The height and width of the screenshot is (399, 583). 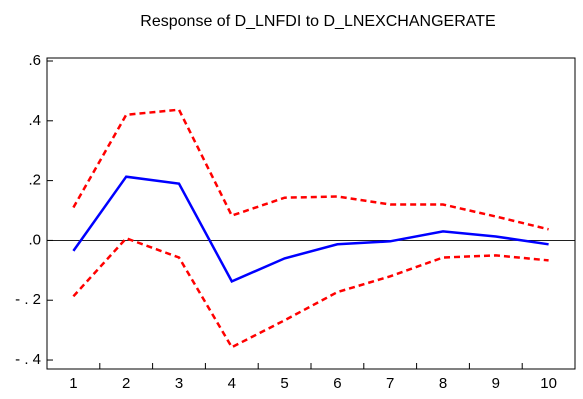 I want to click on x-tick-label: 5, so click(x=284, y=383).